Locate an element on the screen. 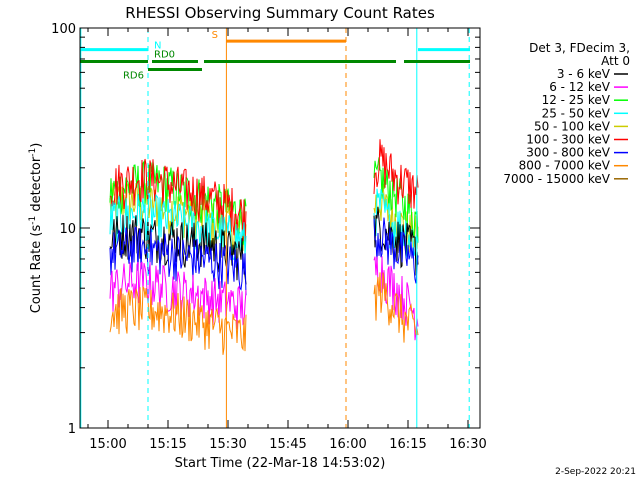 This screenshot has height=480, width=640. legend-entry-label: 50 - 100 keV is located at coordinates (572, 126).